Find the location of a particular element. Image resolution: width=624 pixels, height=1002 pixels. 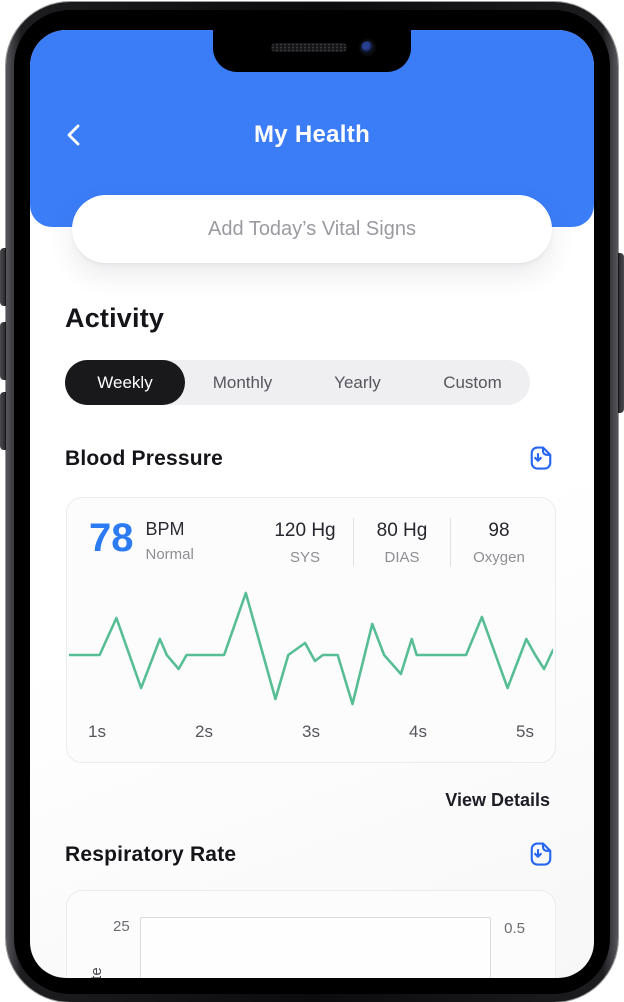

ecg-polyline is located at coordinates (311, 648).